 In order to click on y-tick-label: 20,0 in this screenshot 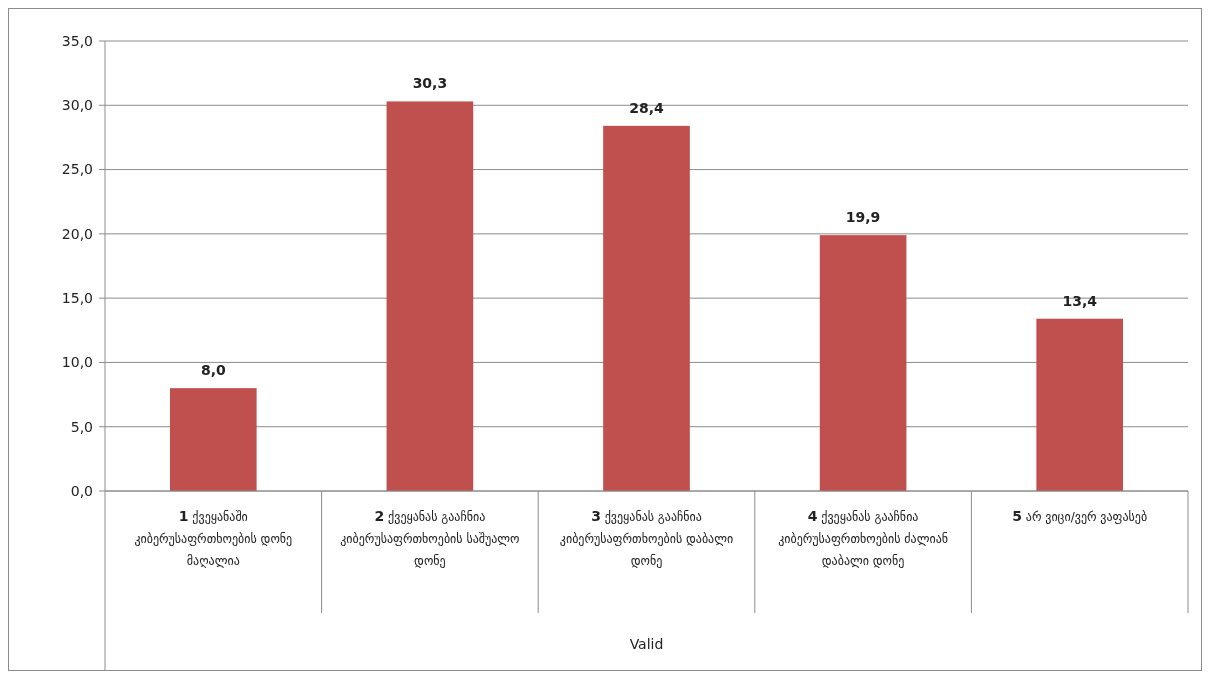, I will do `click(77, 233)`.